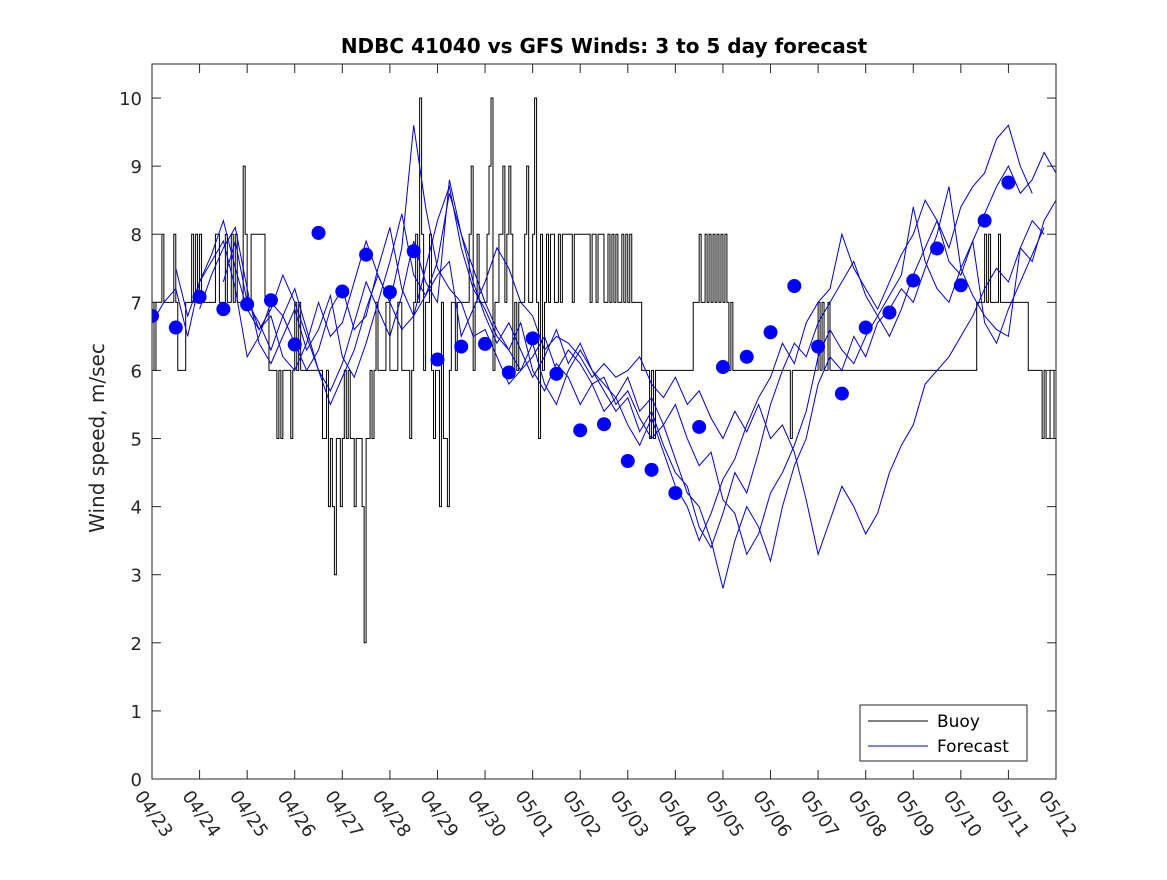 The height and width of the screenshot is (880, 1167). Describe the element at coordinates (136, 371) in the screenshot. I see `y-tick-label: 6` at that location.